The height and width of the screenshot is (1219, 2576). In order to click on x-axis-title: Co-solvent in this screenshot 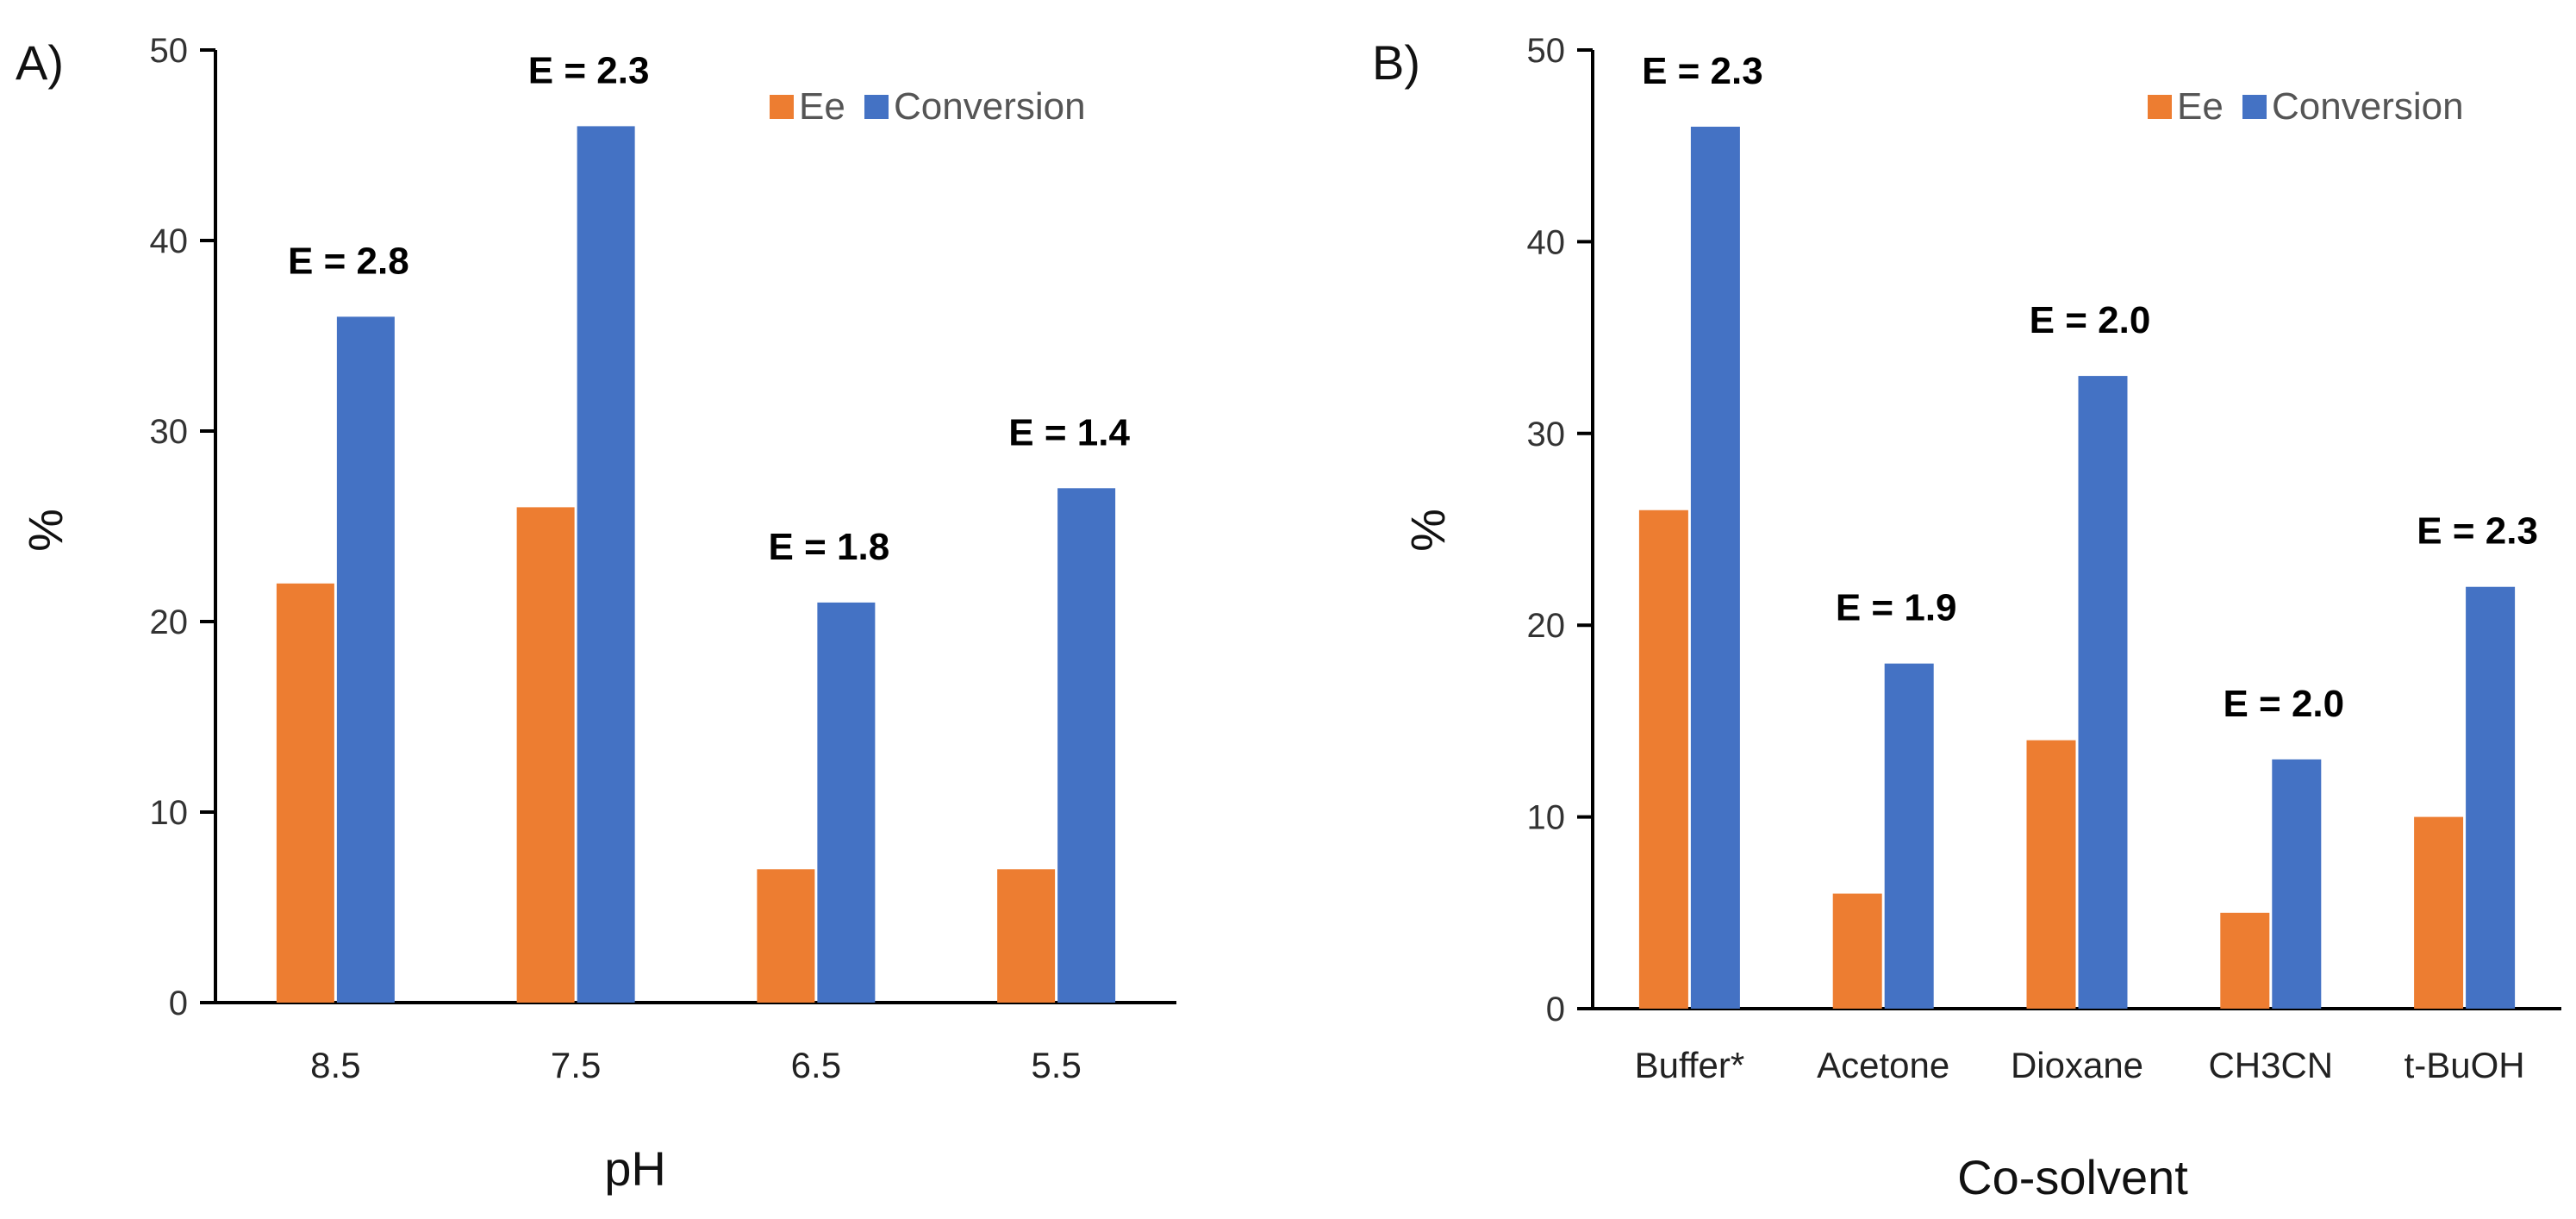, I will do `click(2072, 1177)`.